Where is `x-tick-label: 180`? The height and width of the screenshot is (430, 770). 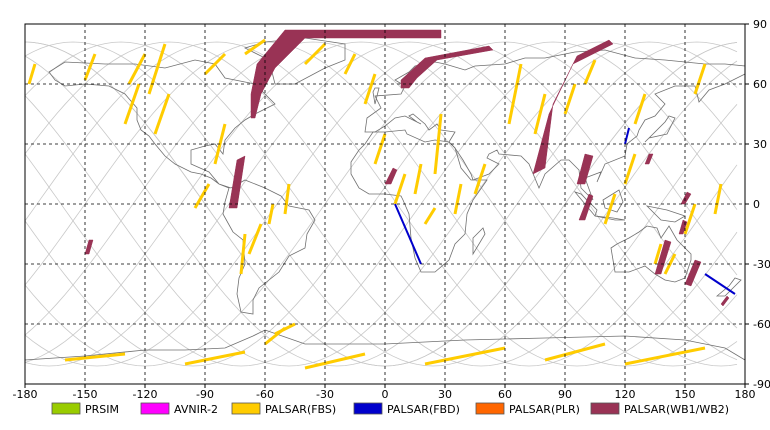 x-tick-label: 180 is located at coordinates (745, 394).